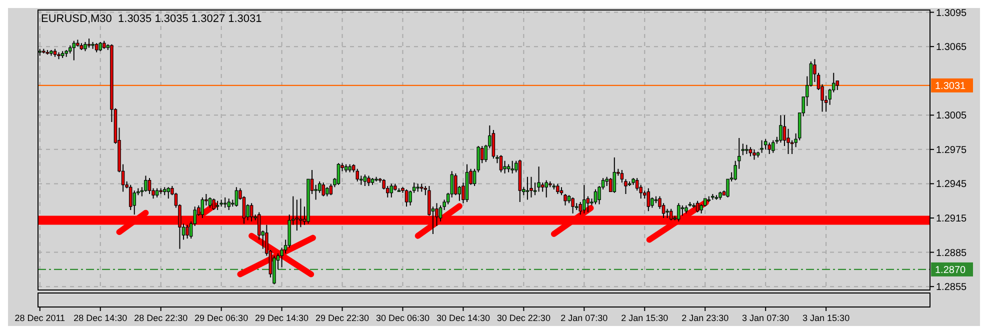 This screenshot has width=988, height=334. What do you see at coordinates (151, 19) in the screenshot?
I see `chart-title: EURUSD,M30 1.3035 1.3035 1.3027 1.3031` at bounding box center [151, 19].